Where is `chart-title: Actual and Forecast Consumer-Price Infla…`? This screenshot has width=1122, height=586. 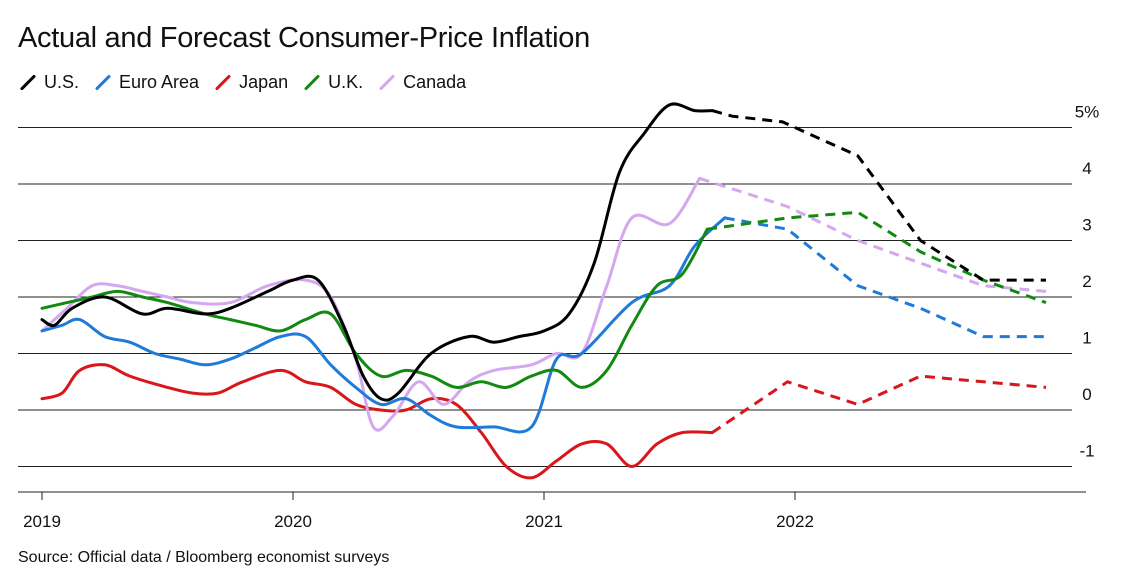 chart-title: Actual and Forecast Consumer-Price Infla… is located at coordinates (304, 38).